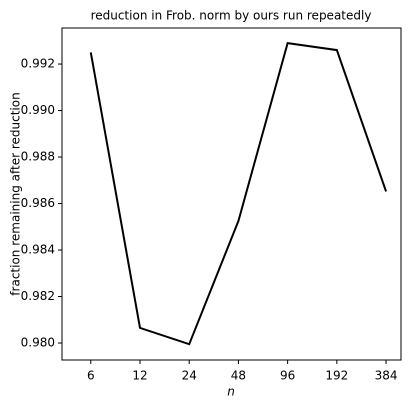 The width and height of the screenshot is (412, 411). I want to click on y-tick-label: 0.990, so click(38, 110).